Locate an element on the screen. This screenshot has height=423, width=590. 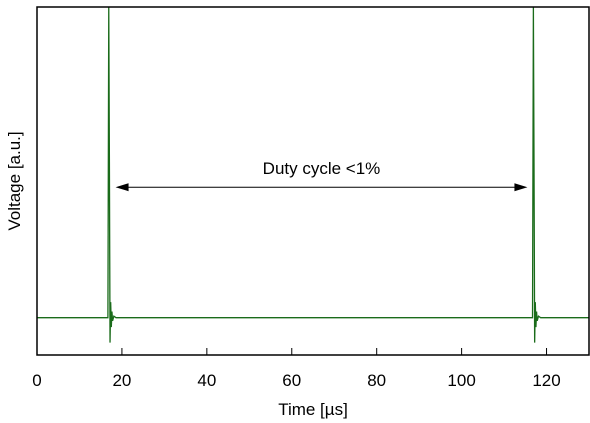
annotation: Duty cycle <1% is located at coordinates (322, 175).